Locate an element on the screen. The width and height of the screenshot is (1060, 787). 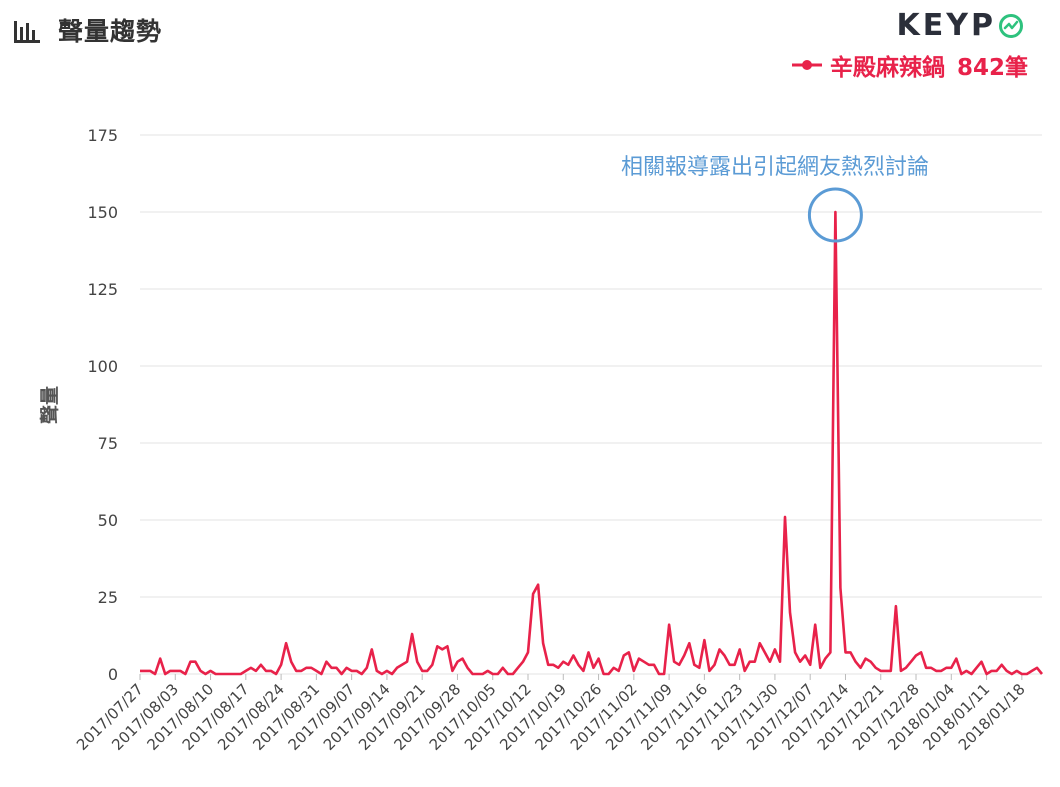
peak-highlight-circle is located at coordinates (835, 215).